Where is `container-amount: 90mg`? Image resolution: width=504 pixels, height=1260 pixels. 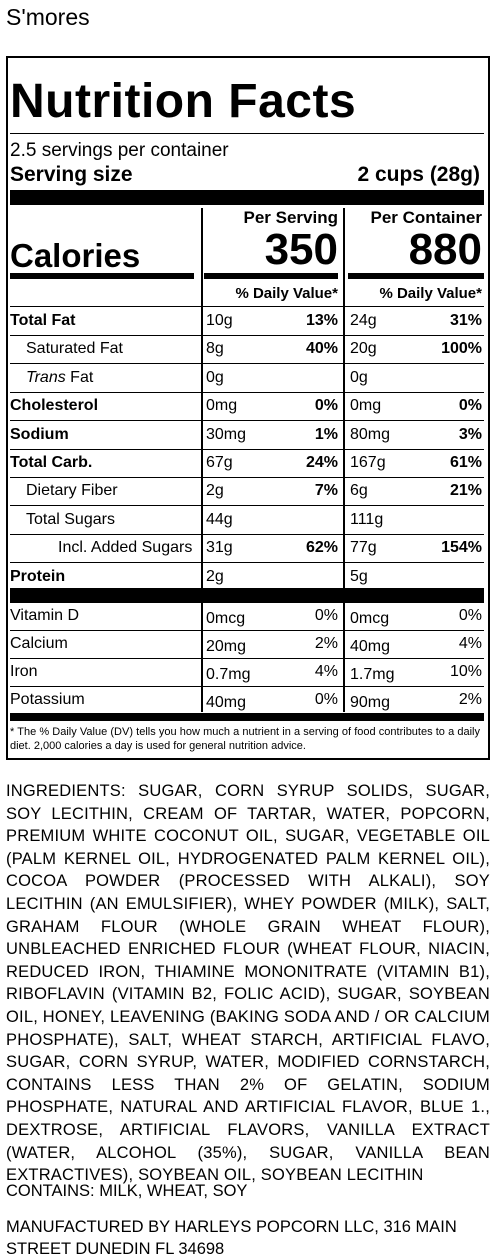 container-amount: 90mg is located at coordinates (370, 702).